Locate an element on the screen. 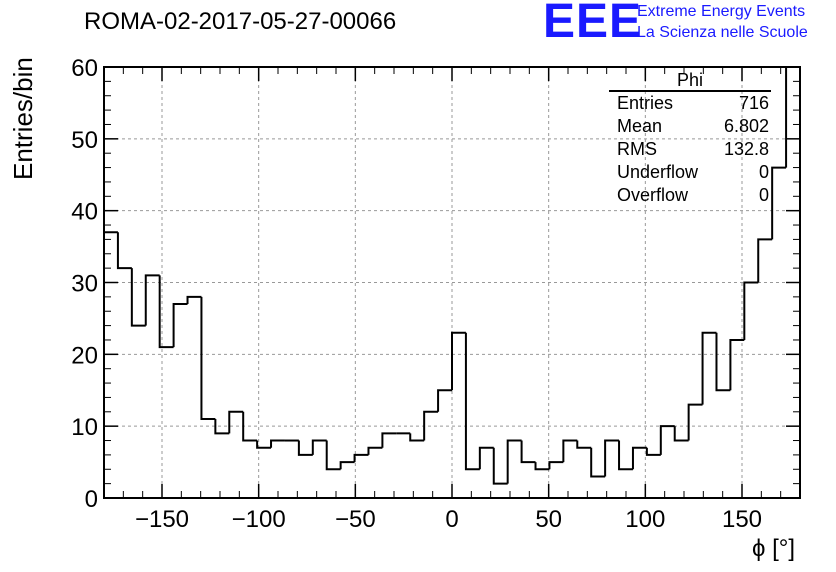  eee-logo: EEE is located at coordinates (593, 24).